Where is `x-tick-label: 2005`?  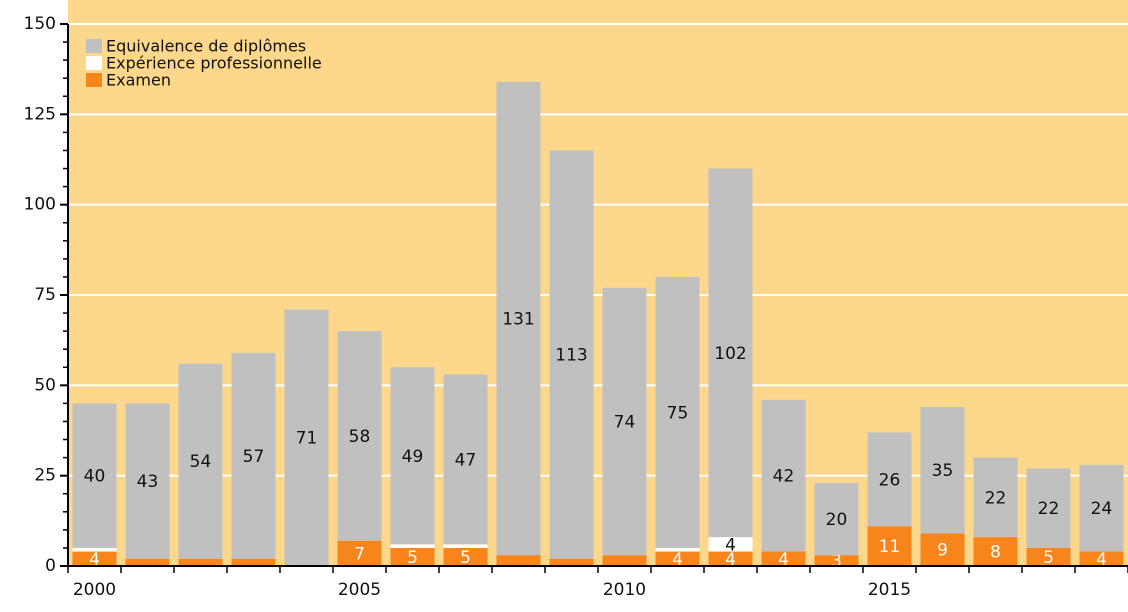 x-tick-label: 2005 is located at coordinates (359, 590).